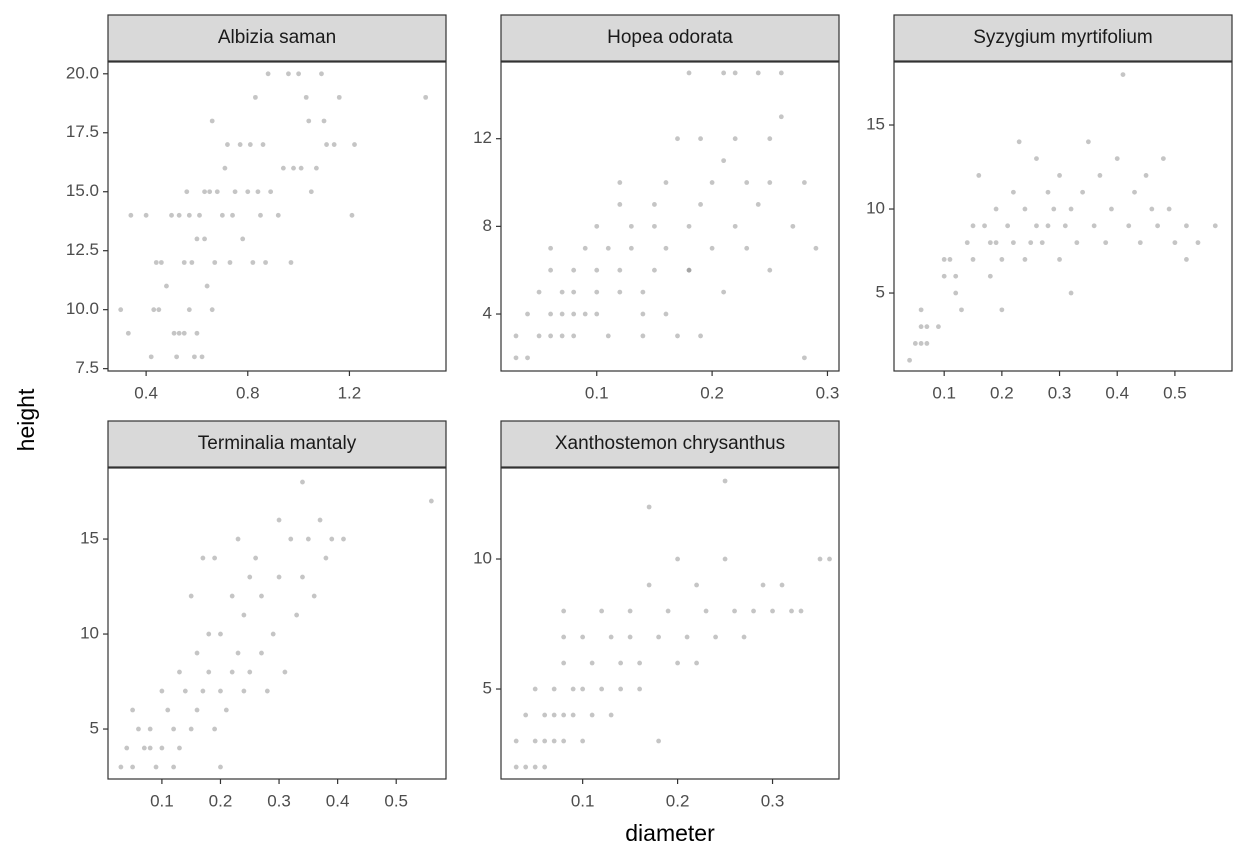 The height and width of the screenshot is (865, 1248). I want to click on x-tick-label: 0.1, so click(162, 800).